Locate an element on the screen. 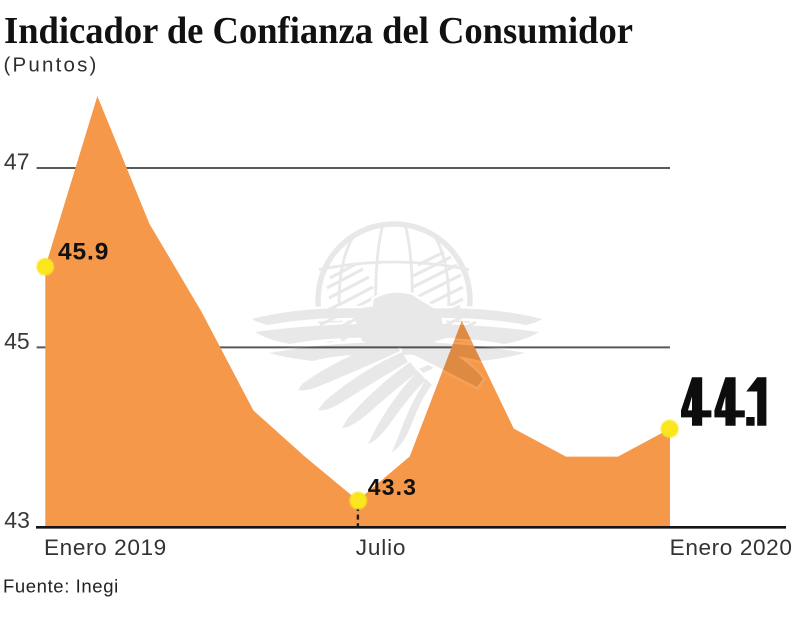 The image size is (797, 625). svg-text: Enero 2020 is located at coordinates (731, 547).